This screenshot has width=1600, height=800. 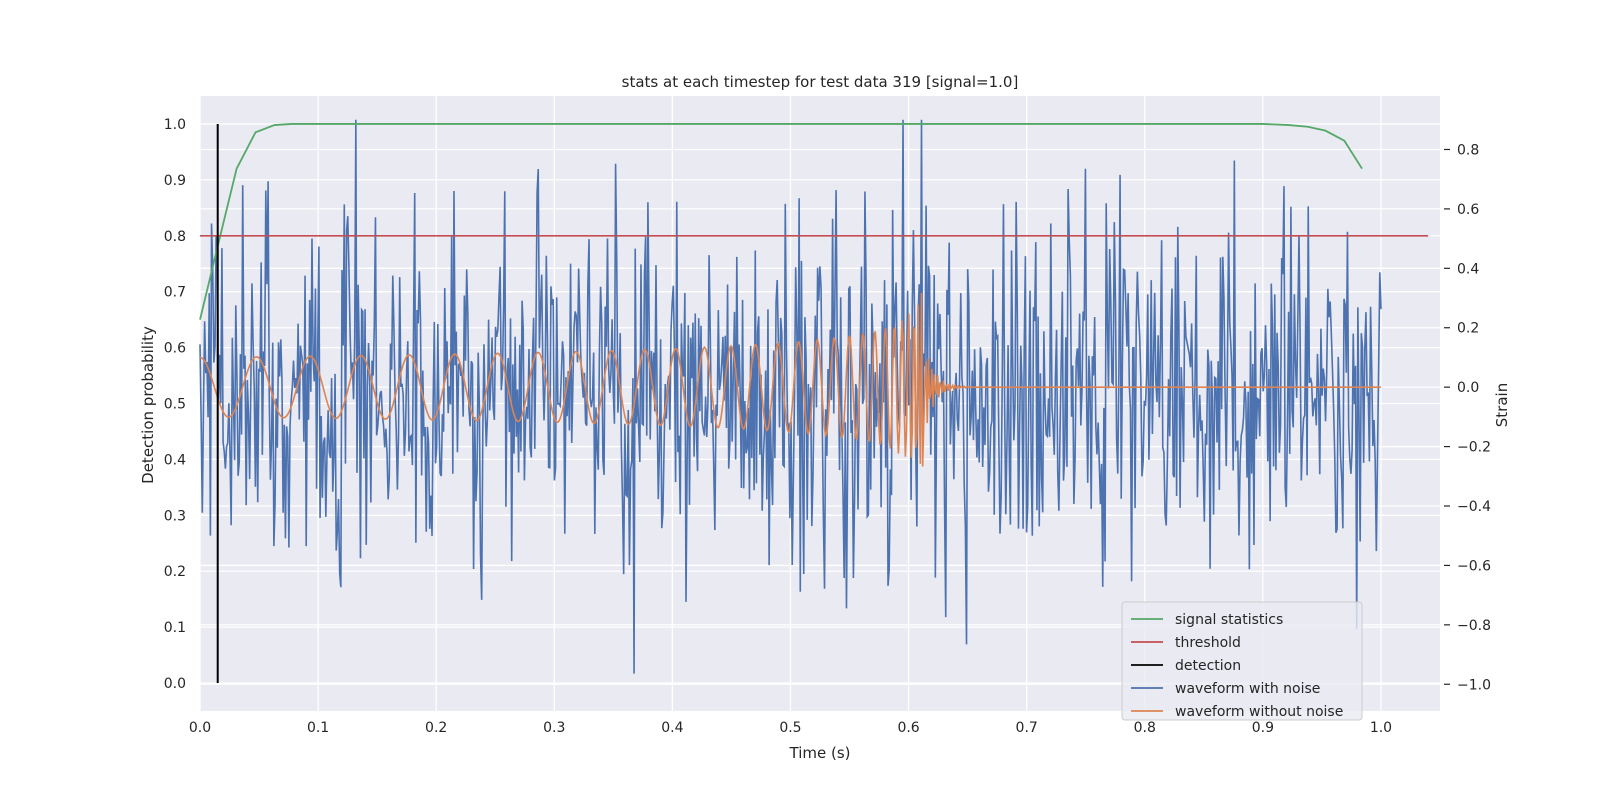 I want to click on y2-tick-label: −0.2, so click(x=1474, y=448).